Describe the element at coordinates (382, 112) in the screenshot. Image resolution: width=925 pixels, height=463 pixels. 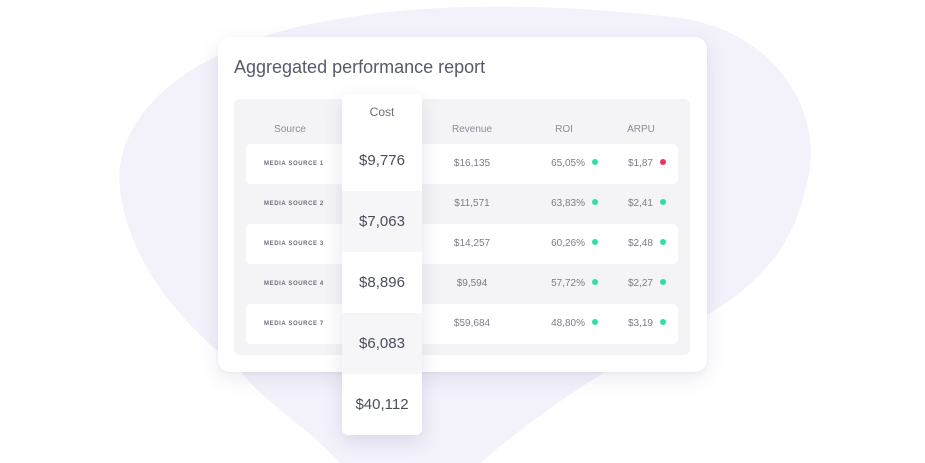
I see `header-cost: Cost` at that location.